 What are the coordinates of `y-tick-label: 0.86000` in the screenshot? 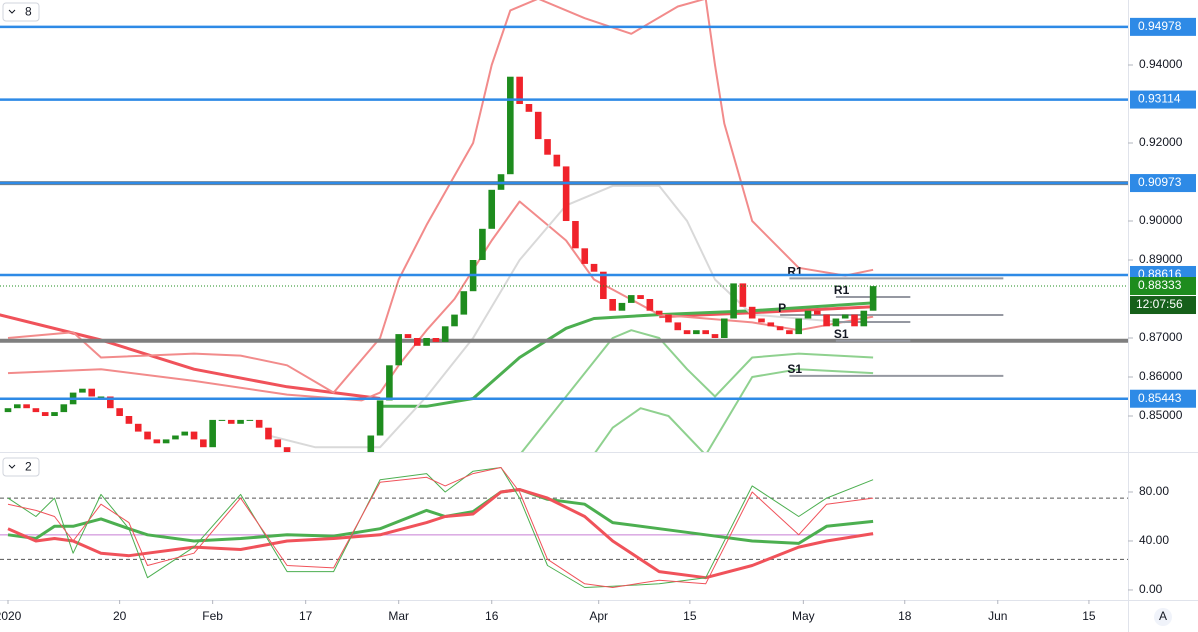 It's located at (1161, 376).